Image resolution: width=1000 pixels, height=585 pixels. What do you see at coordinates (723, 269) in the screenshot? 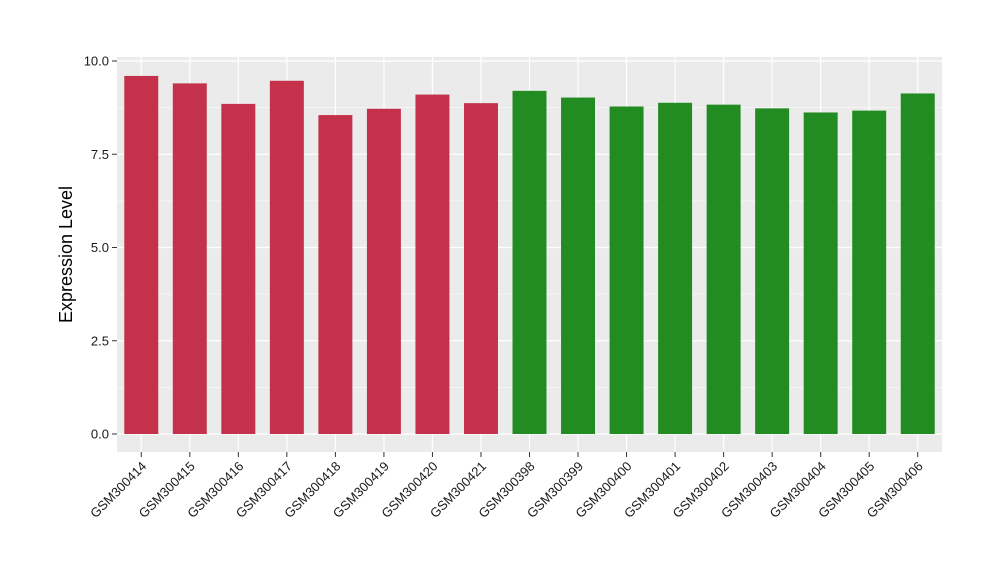
I see `bar-GSM300402` at bounding box center [723, 269].